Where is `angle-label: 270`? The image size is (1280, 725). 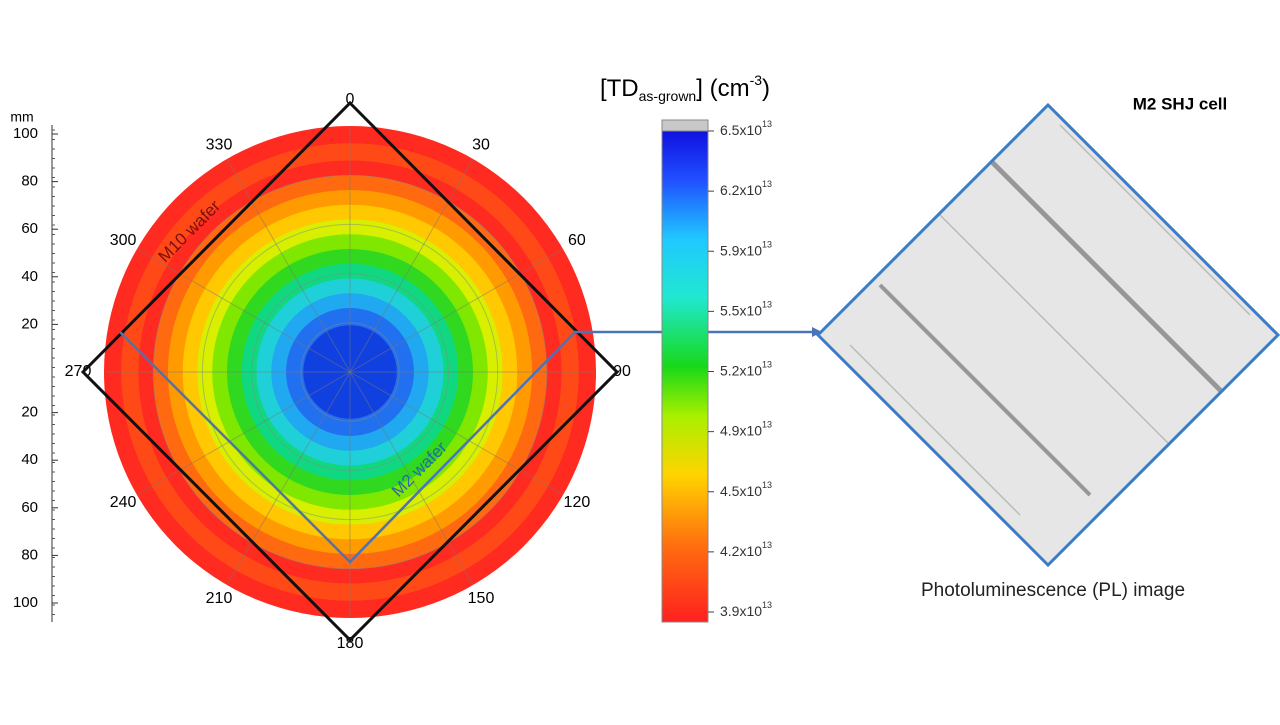 angle-label: 270 is located at coordinates (78, 371).